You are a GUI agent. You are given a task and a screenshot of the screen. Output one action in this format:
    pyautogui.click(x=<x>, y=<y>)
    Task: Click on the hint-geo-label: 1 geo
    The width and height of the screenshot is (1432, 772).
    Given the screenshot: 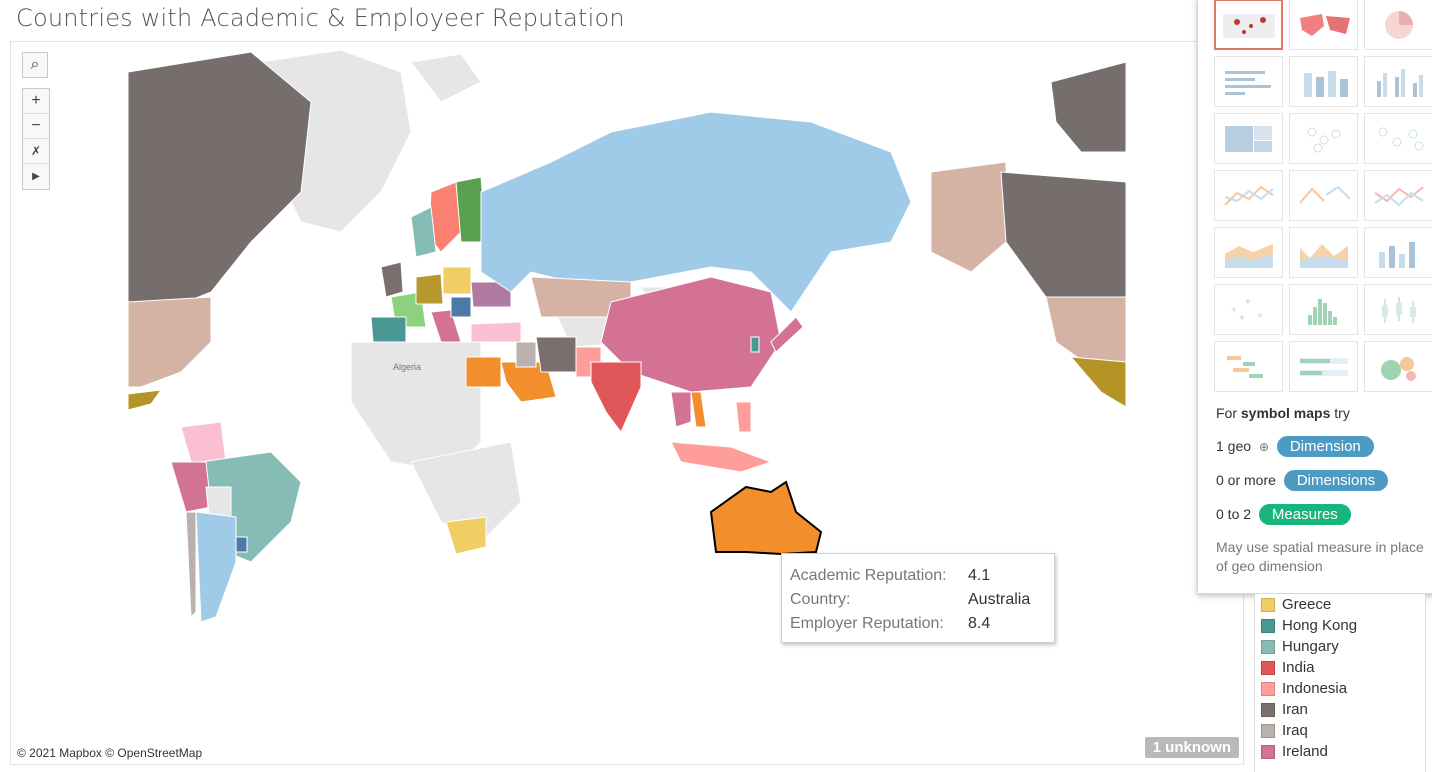 What is the action you would take?
    pyautogui.click(x=1234, y=446)
    